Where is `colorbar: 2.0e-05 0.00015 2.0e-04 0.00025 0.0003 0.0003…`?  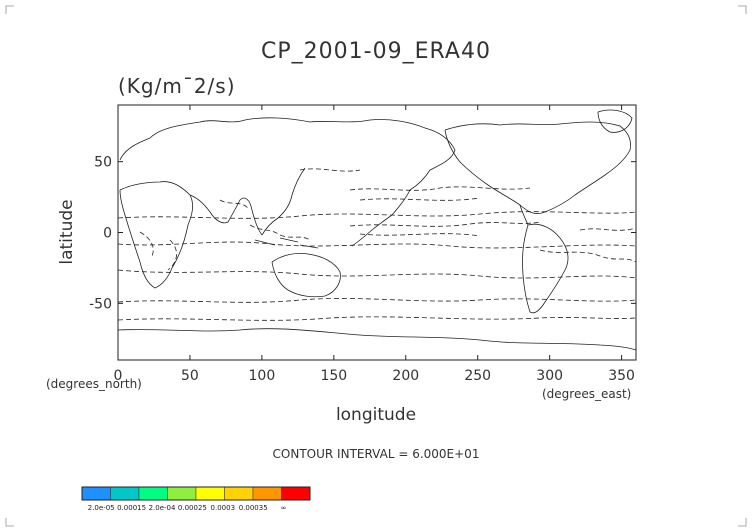
colorbar: 2.0e-05 0.00015 2.0e-04 0.00025 0.0003 0.0003… is located at coordinates (196, 499).